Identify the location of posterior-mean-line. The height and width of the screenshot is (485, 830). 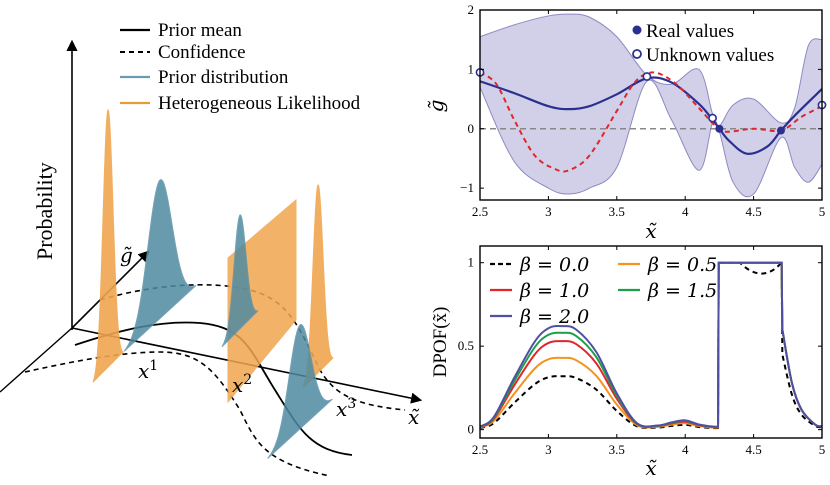
(651, 115).